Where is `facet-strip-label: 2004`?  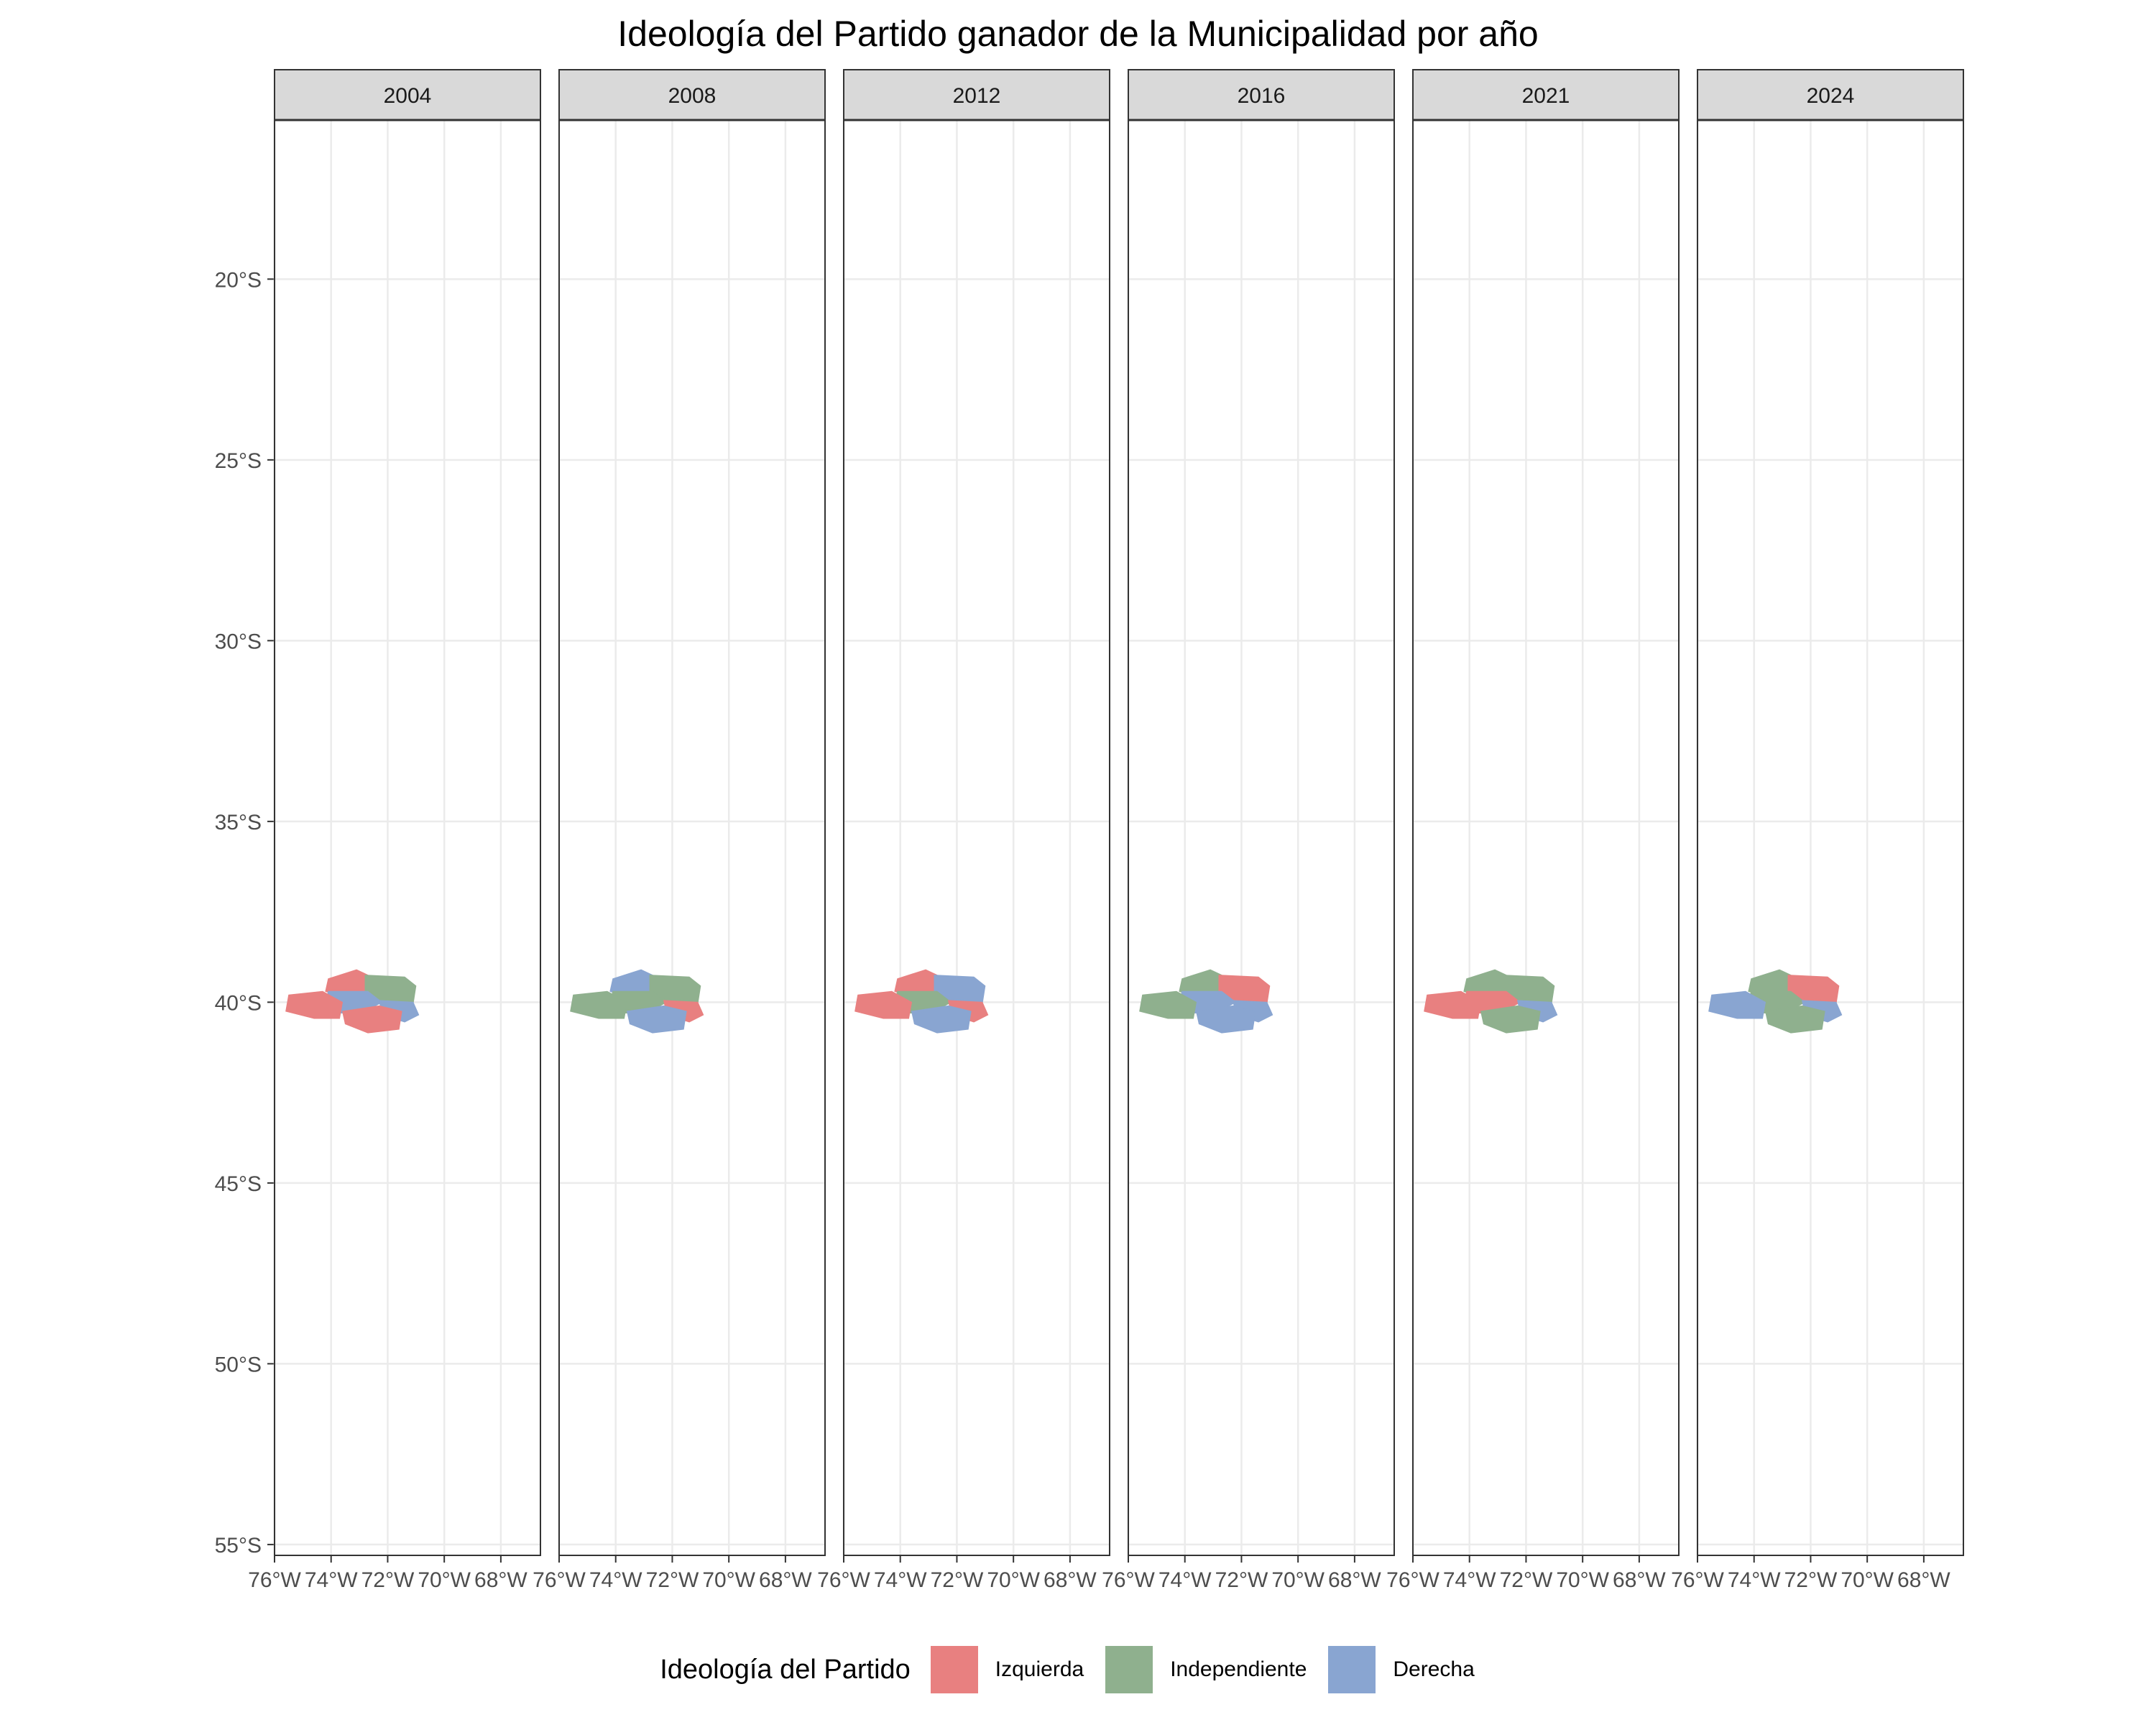 facet-strip-label: 2004 is located at coordinates (408, 96).